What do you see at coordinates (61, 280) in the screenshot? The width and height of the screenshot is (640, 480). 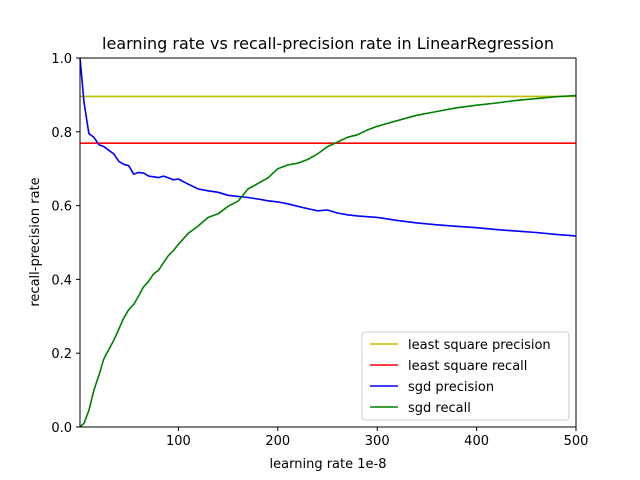 I see `y-tick-label: 0.4` at bounding box center [61, 280].